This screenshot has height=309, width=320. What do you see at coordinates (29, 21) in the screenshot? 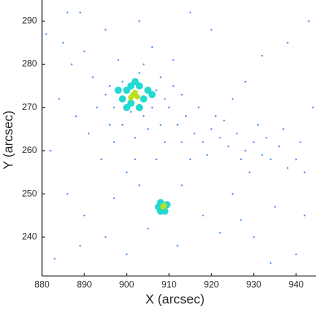
I see `y-tick-label: 290` at bounding box center [29, 21].